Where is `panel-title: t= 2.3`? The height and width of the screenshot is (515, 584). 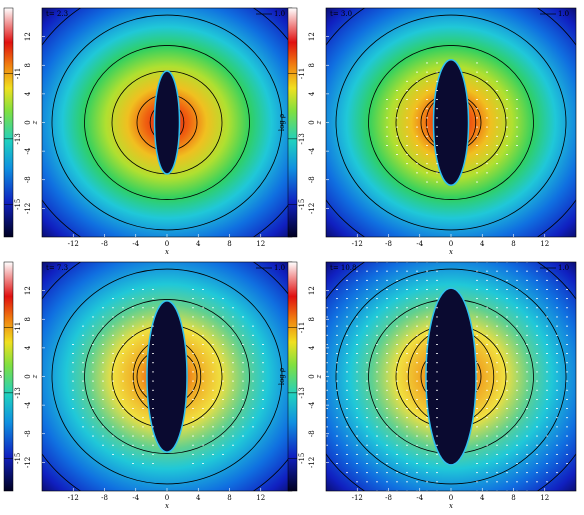
panel-title: t= 2.3 is located at coordinates (57, 14).